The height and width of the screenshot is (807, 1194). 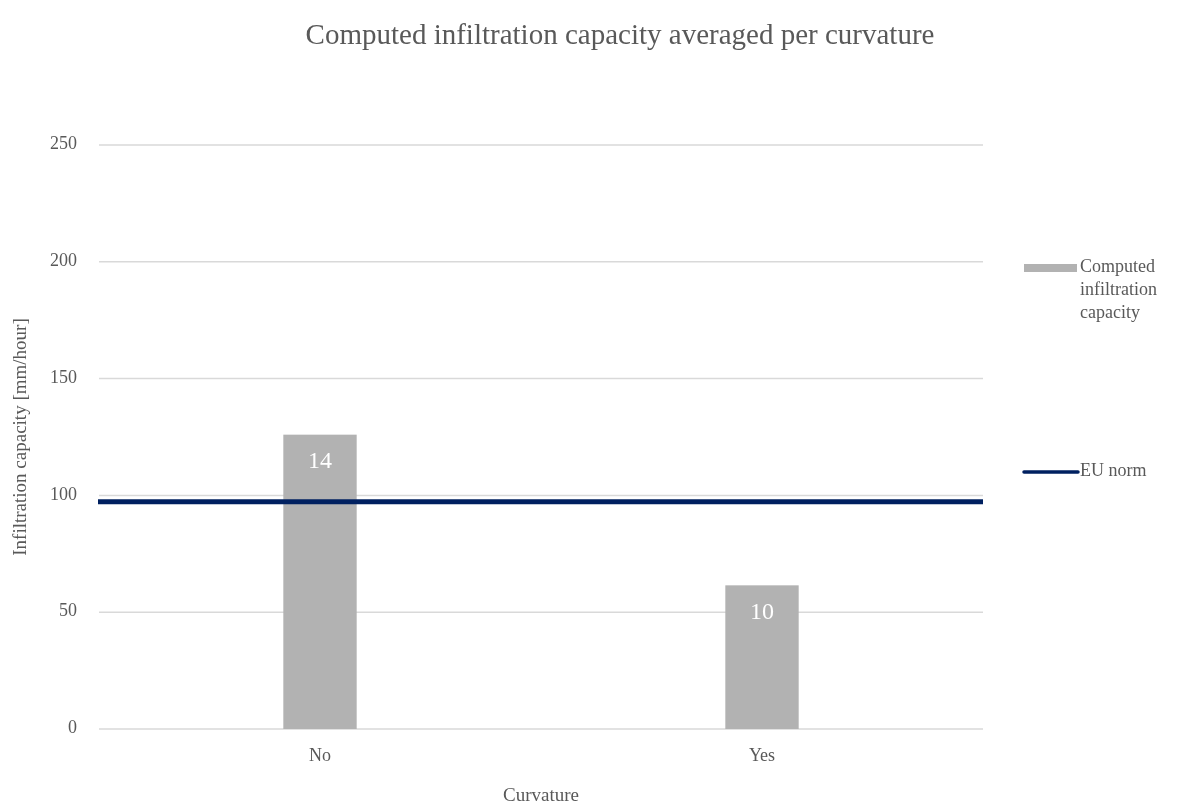 What do you see at coordinates (72, 727) in the screenshot?
I see `y-tick-label: 0` at bounding box center [72, 727].